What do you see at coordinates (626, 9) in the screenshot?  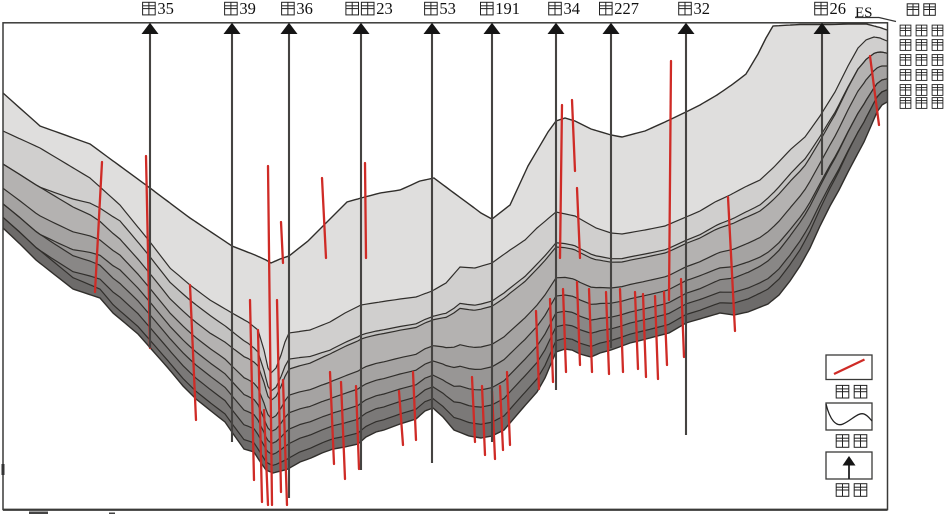 I see `svg-text: 227` at bounding box center [626, 9].